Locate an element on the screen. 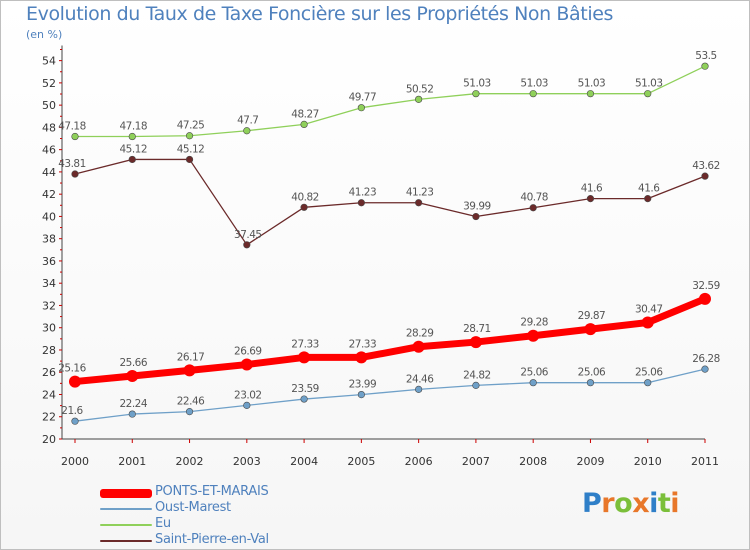 This screenshot has height=550, width=750. data-label: 29.87 is located at coordinates (592, 316).